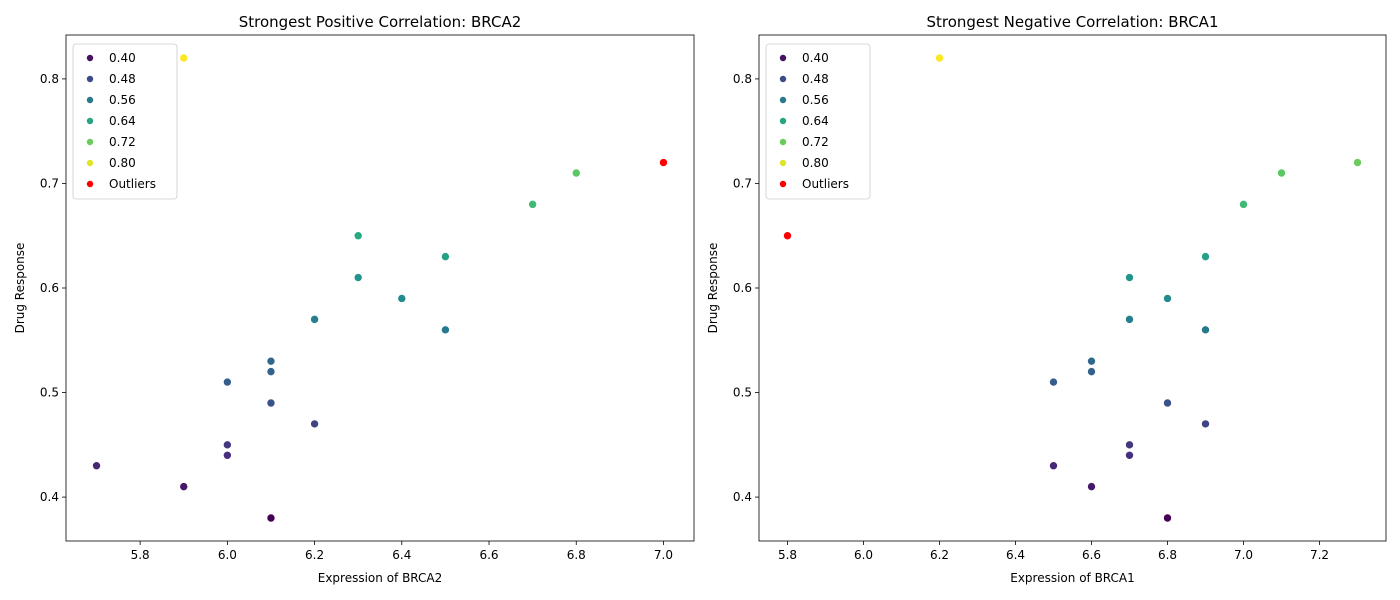 The image size is (1400, 600). I want to click on chart-title: Strongest Positive Correlation: BRCA2, so click(380, 22).